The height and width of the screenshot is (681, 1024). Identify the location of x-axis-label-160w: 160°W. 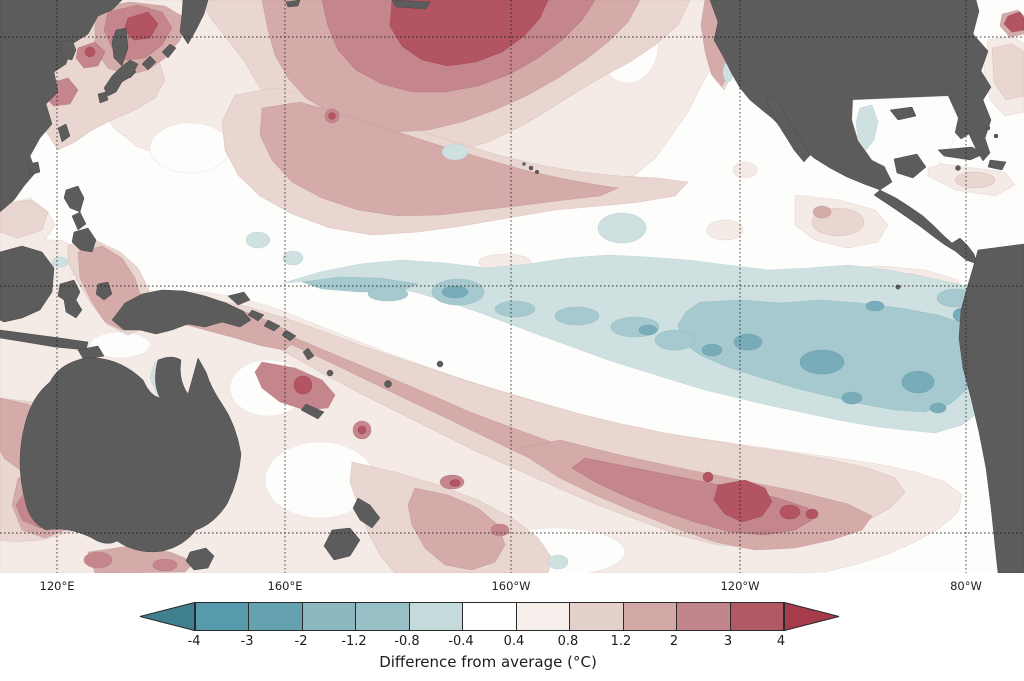
(511, 586).